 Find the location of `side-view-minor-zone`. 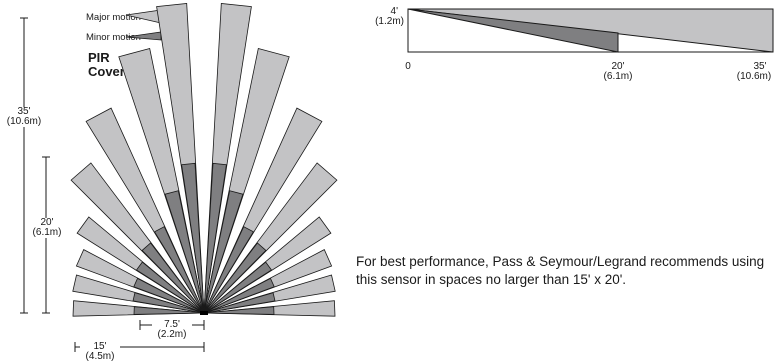

side-view-minor-zone is located at coordinates (513, 30).